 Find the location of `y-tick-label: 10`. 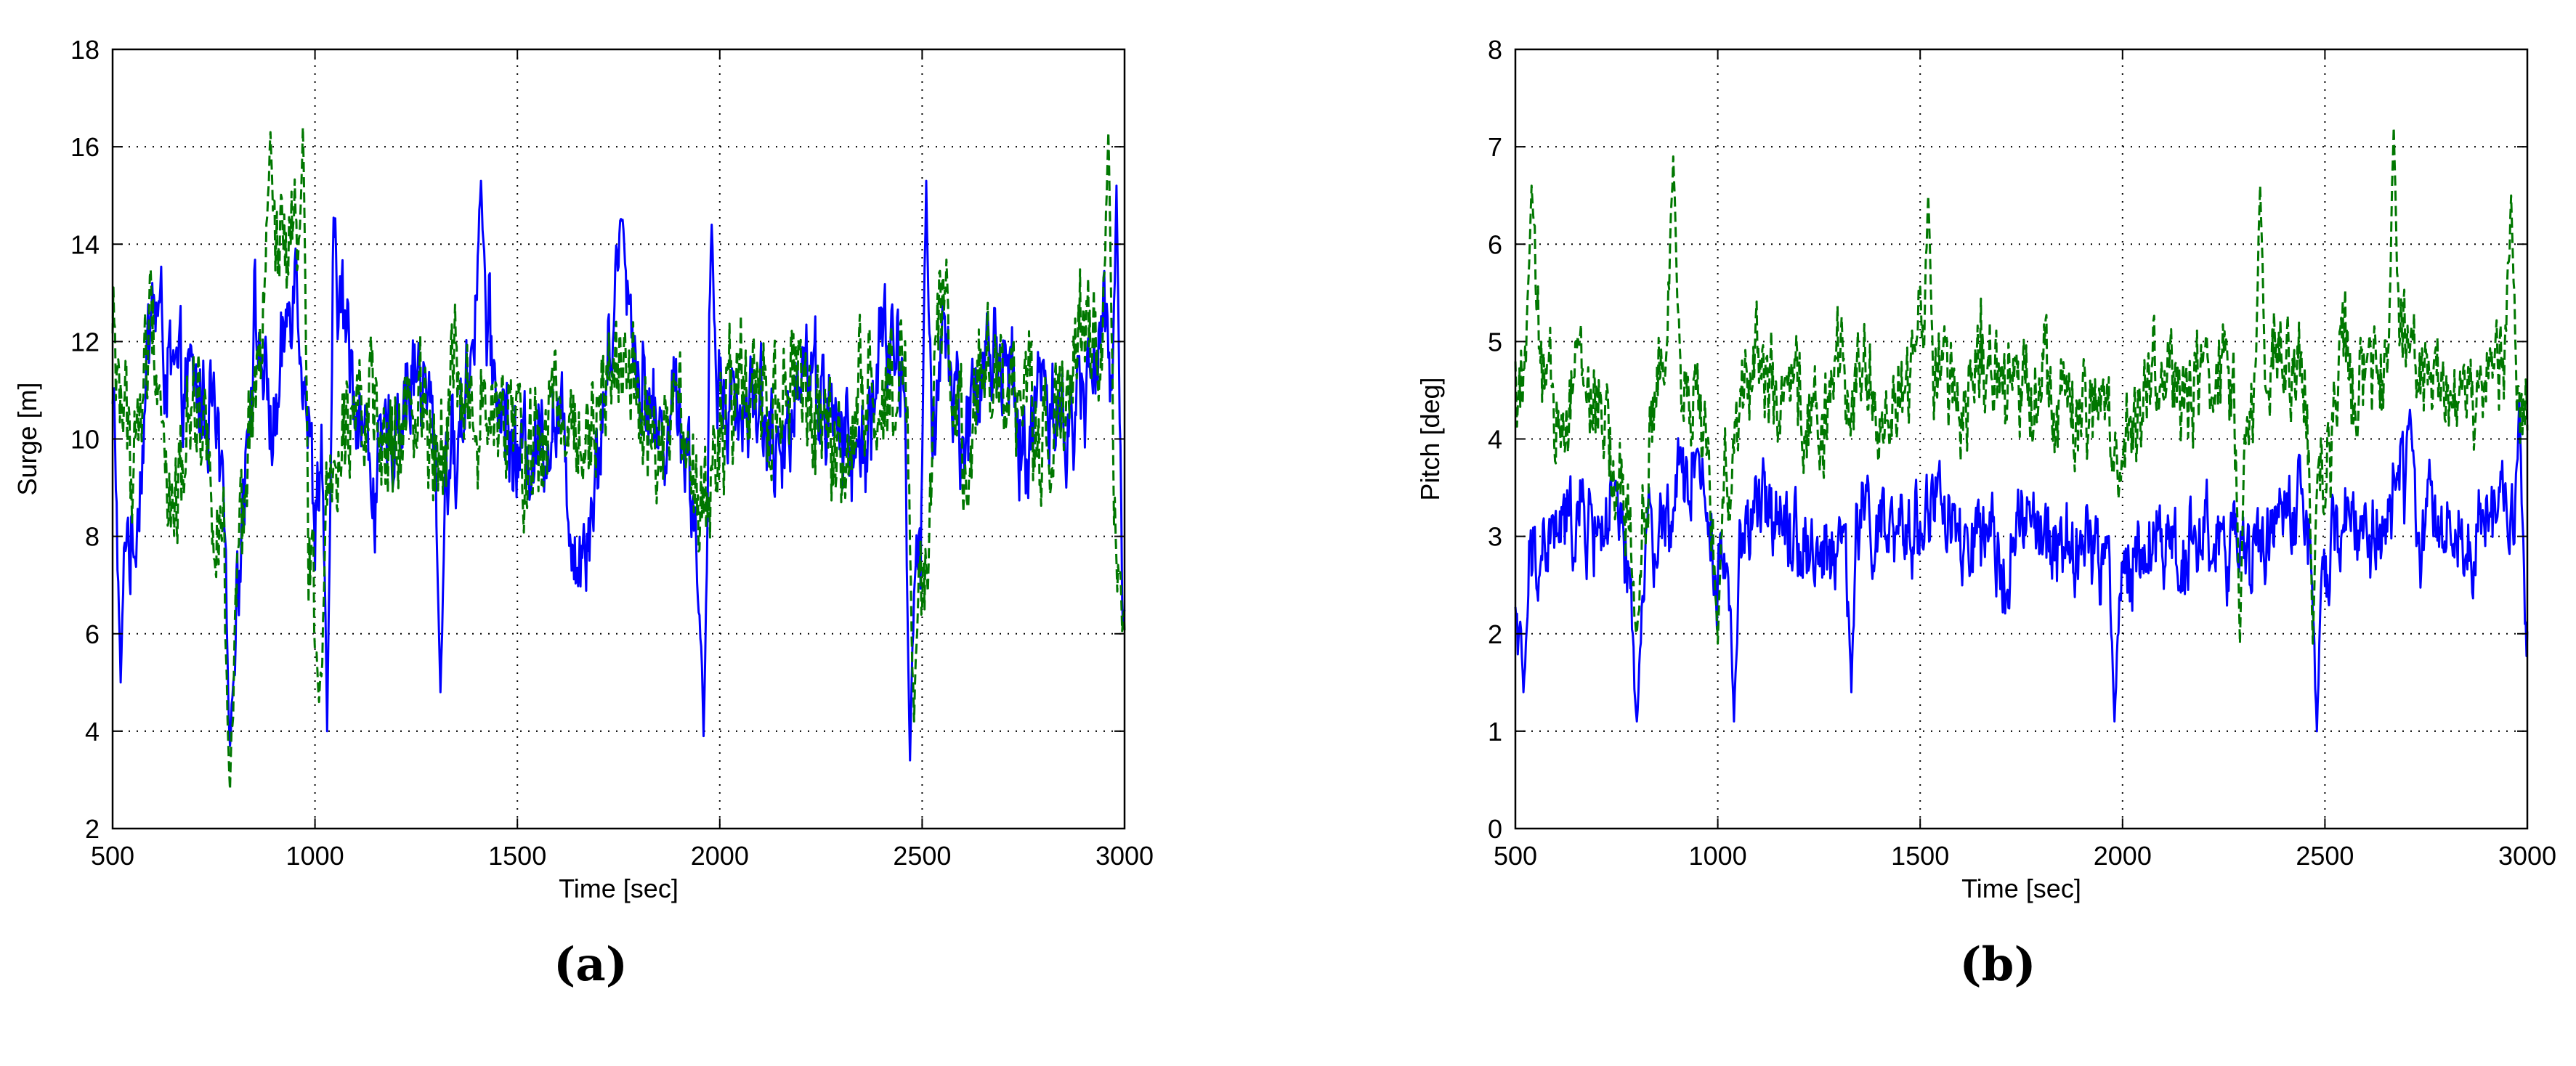

y-tick-label: 10 is located at coordinates (85, 440).